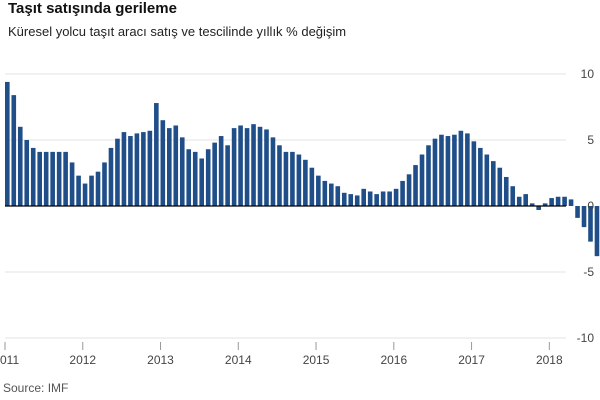  Describe the element at coordinates (588, 272) in the screenshot. I see `y-tick-label: -5` at that location.